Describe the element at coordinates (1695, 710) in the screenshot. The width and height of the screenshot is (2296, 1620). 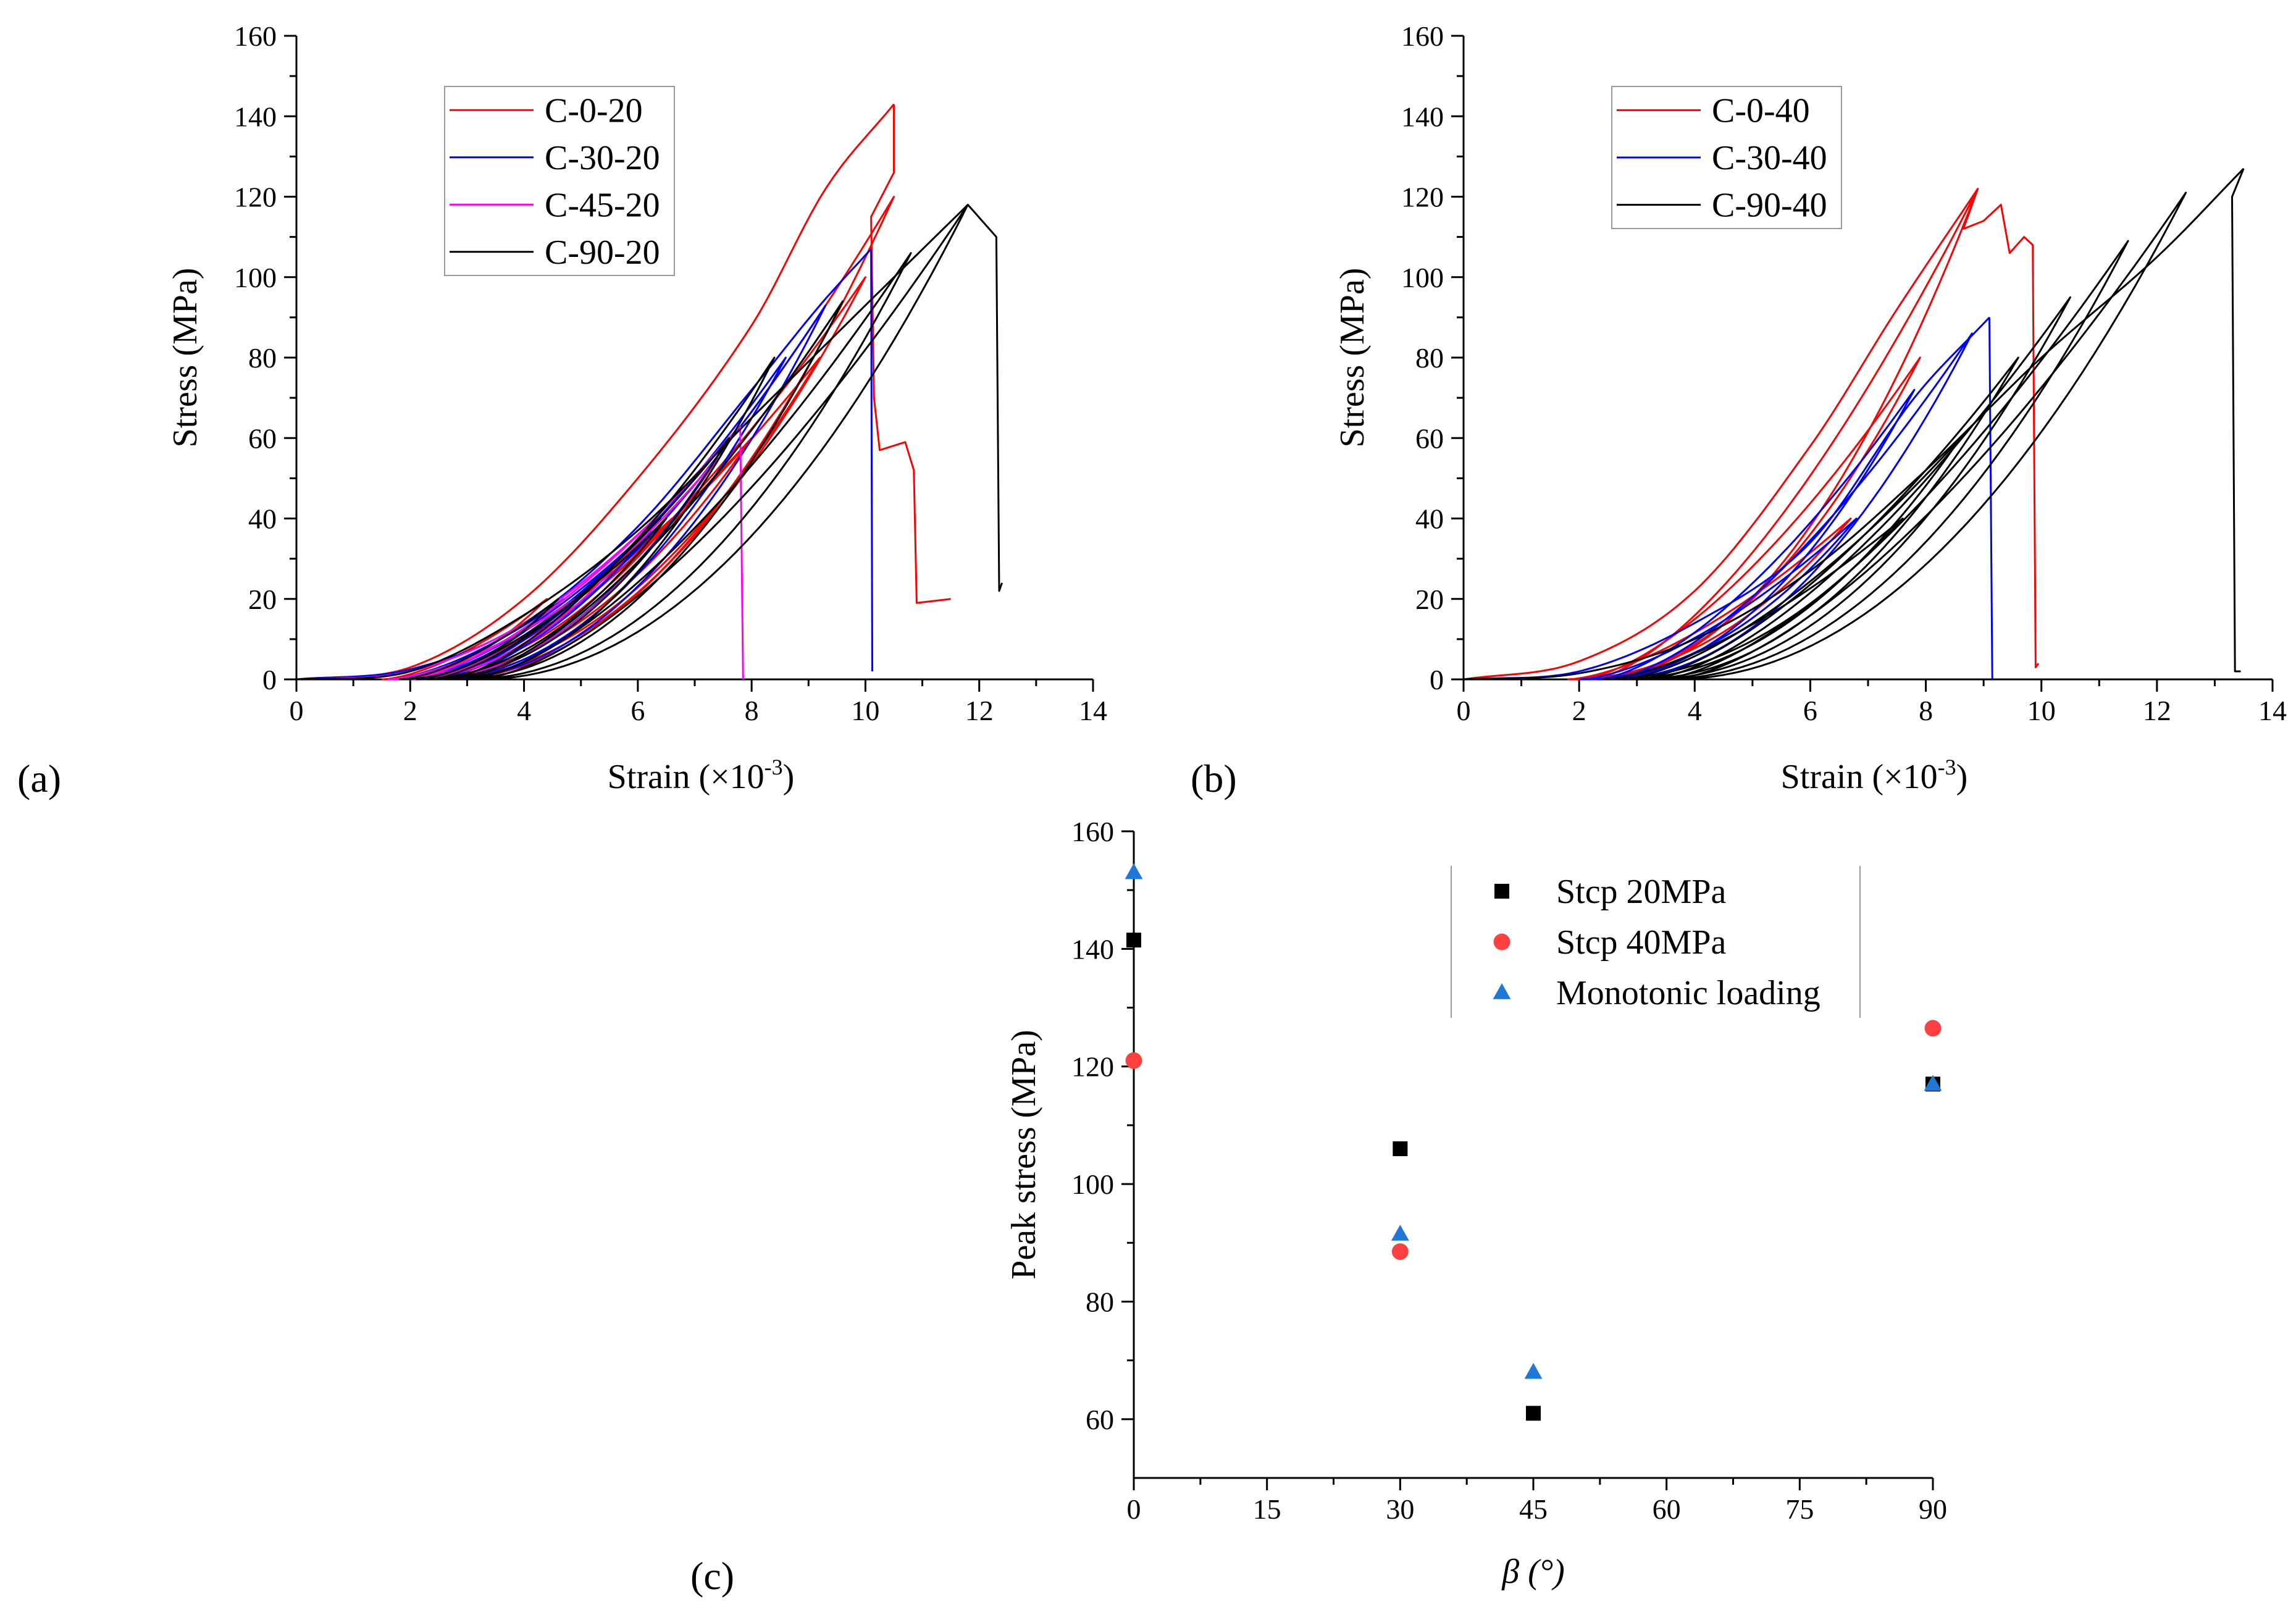
I see `x-tick-label: 4` at that location.